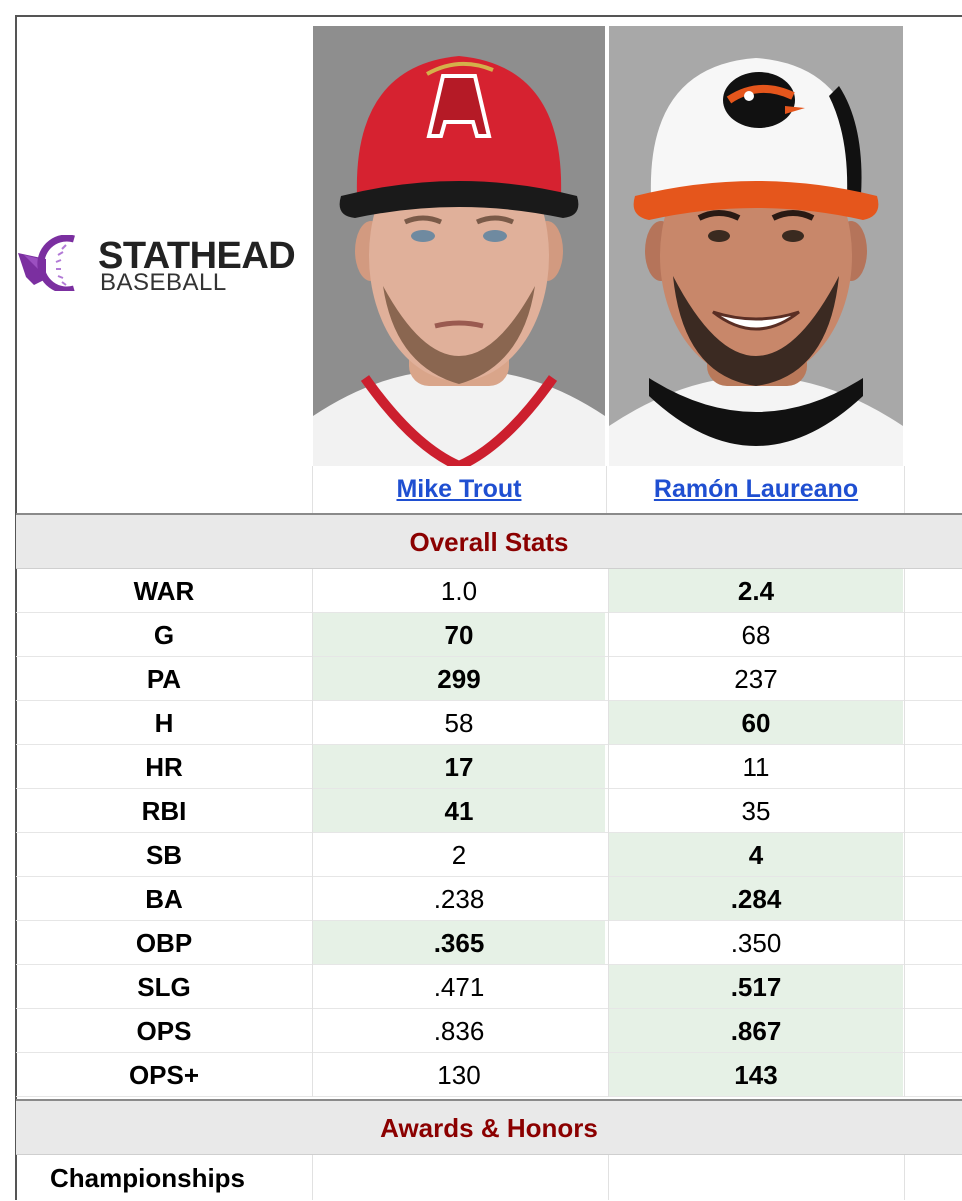 Image resolution: width=962 pixels, height=1201 pixels. I want to click on table-row: SLG .471 .517, so click(489, 987).